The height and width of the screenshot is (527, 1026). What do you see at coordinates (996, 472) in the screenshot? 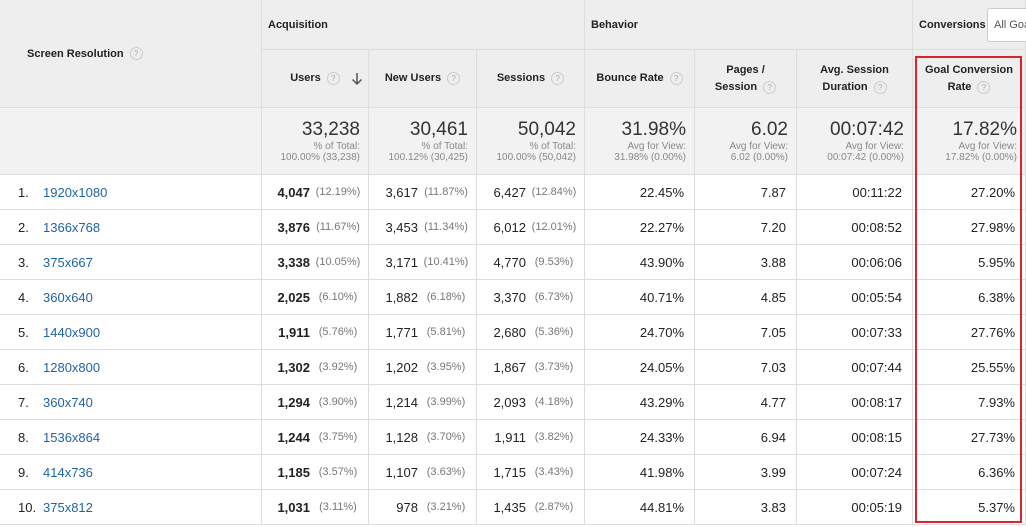
I see `metric-value: 6.36%` at bounding box center [996, 472].